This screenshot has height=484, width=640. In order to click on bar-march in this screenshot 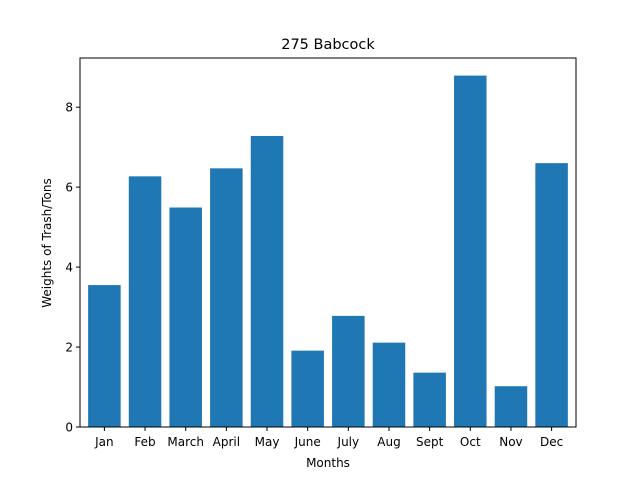, I will do `click(185, 317)`.